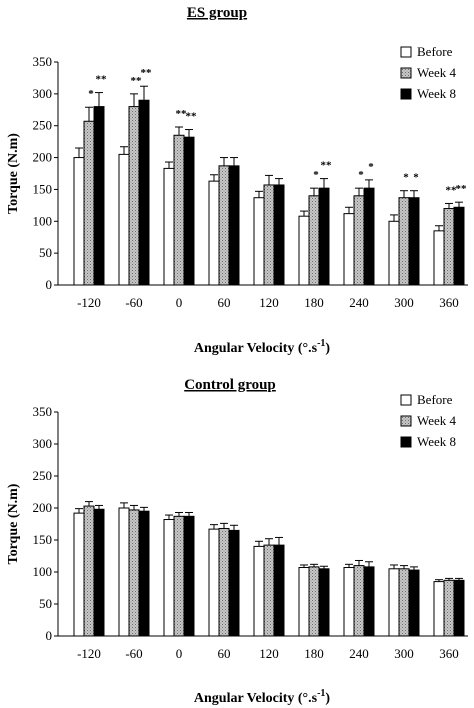 This screenshot has width=474, height=708. Describe the element at coordinates (262, 347) in the screenshot. I see `x-axis-label: Angular Velocity (°.s-1)` at that location.